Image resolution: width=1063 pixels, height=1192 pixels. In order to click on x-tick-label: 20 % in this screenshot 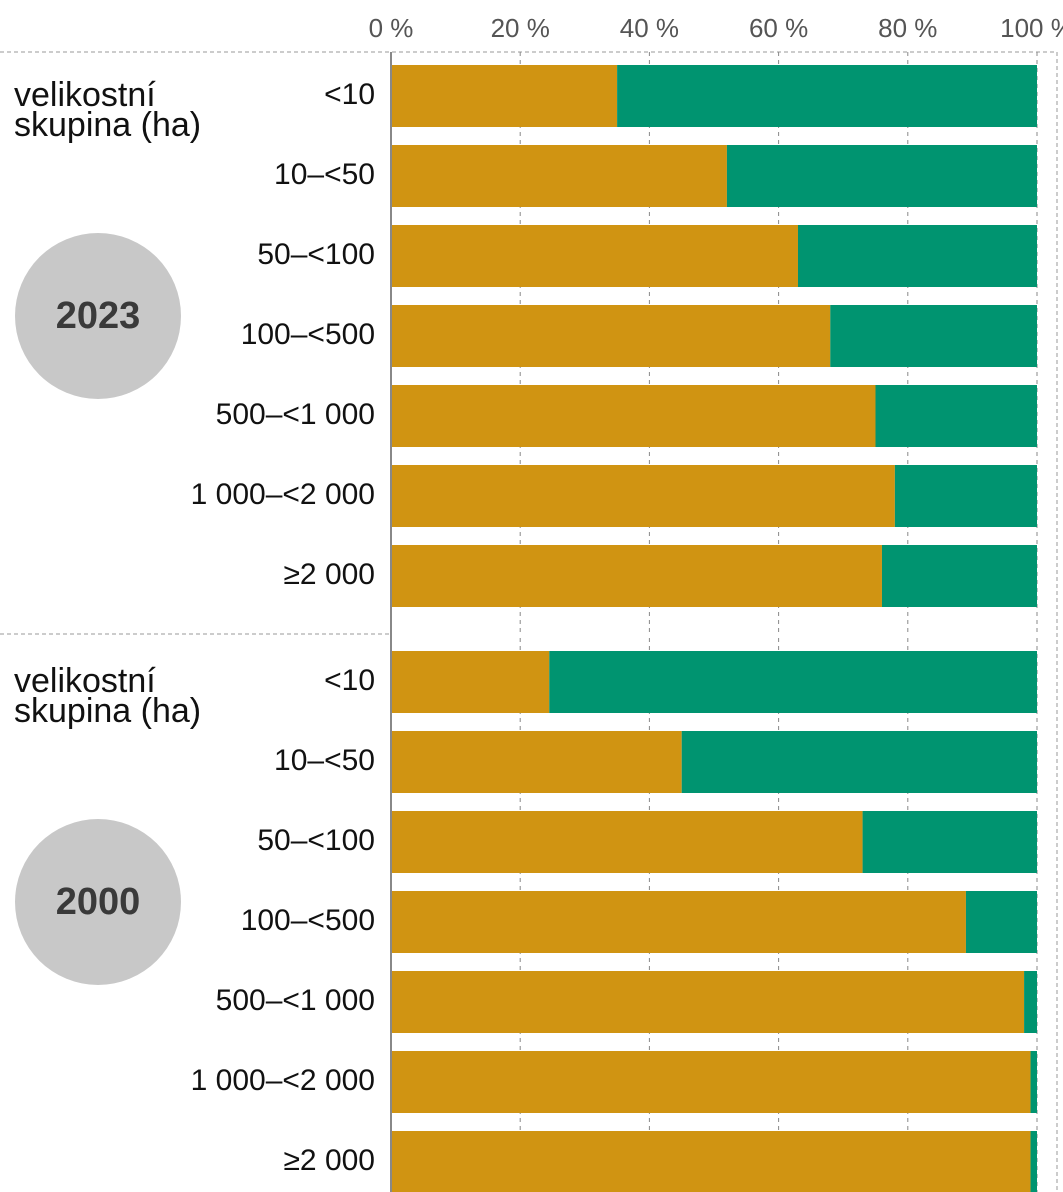, I will do `click(520, 28)`.